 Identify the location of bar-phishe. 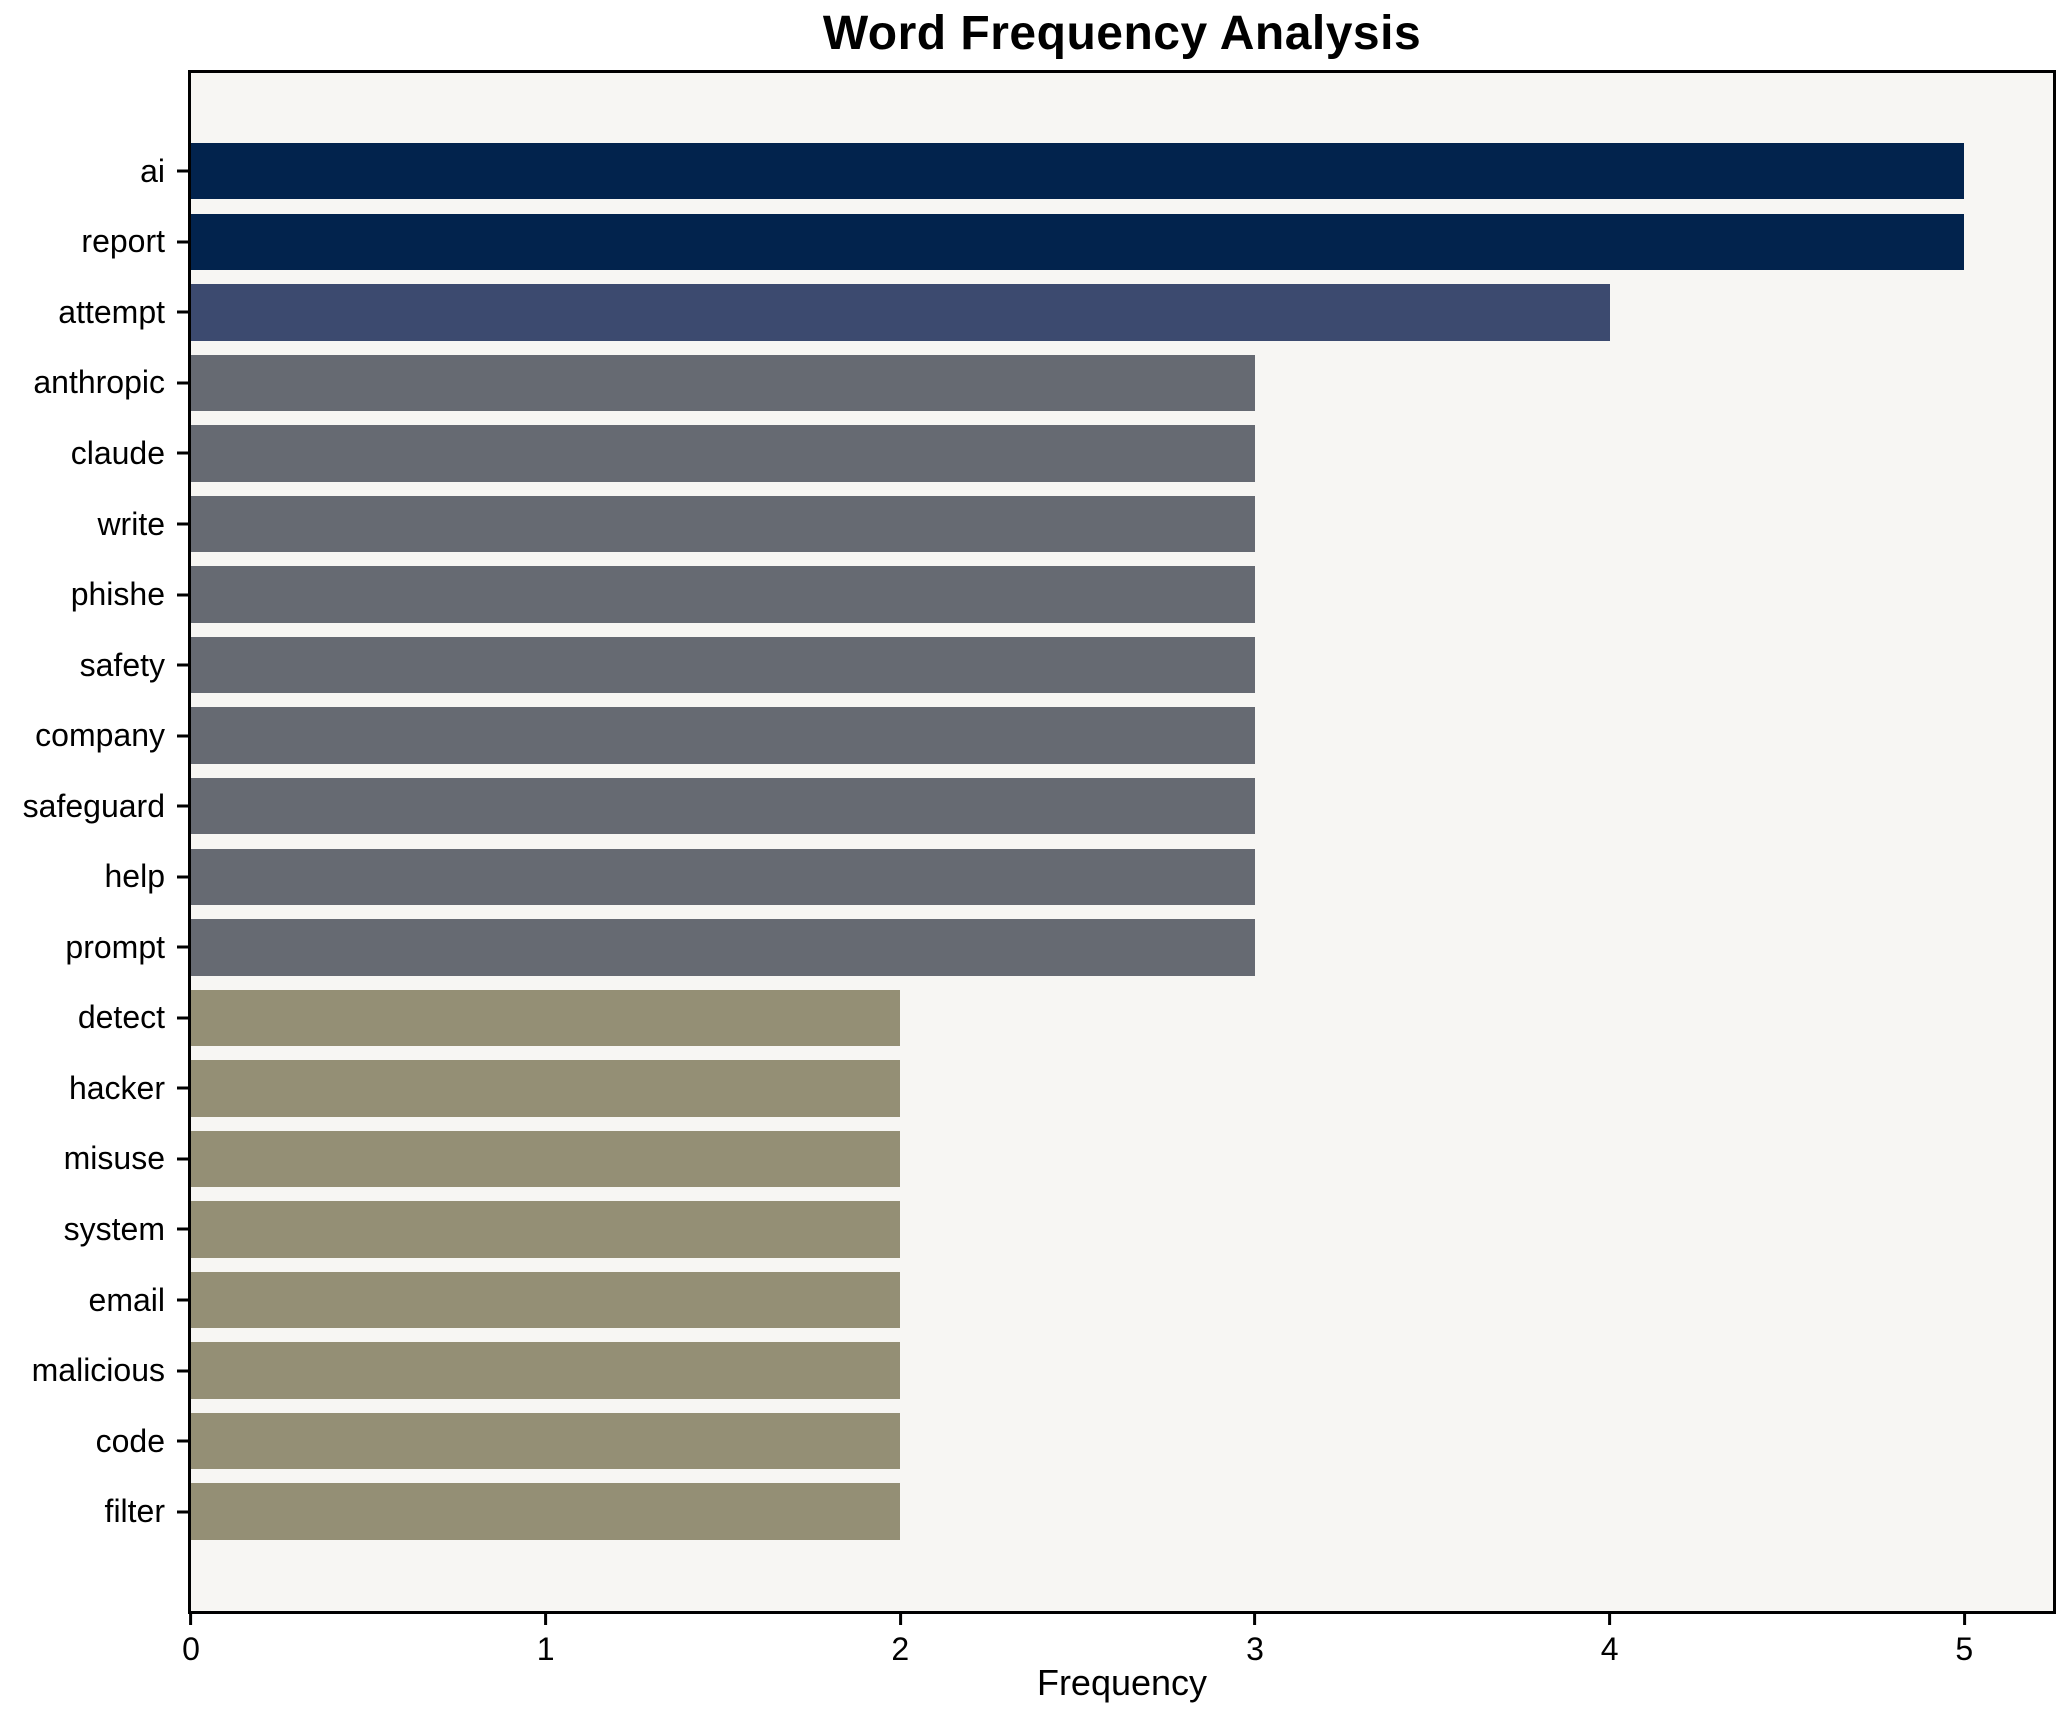
(723, 594).